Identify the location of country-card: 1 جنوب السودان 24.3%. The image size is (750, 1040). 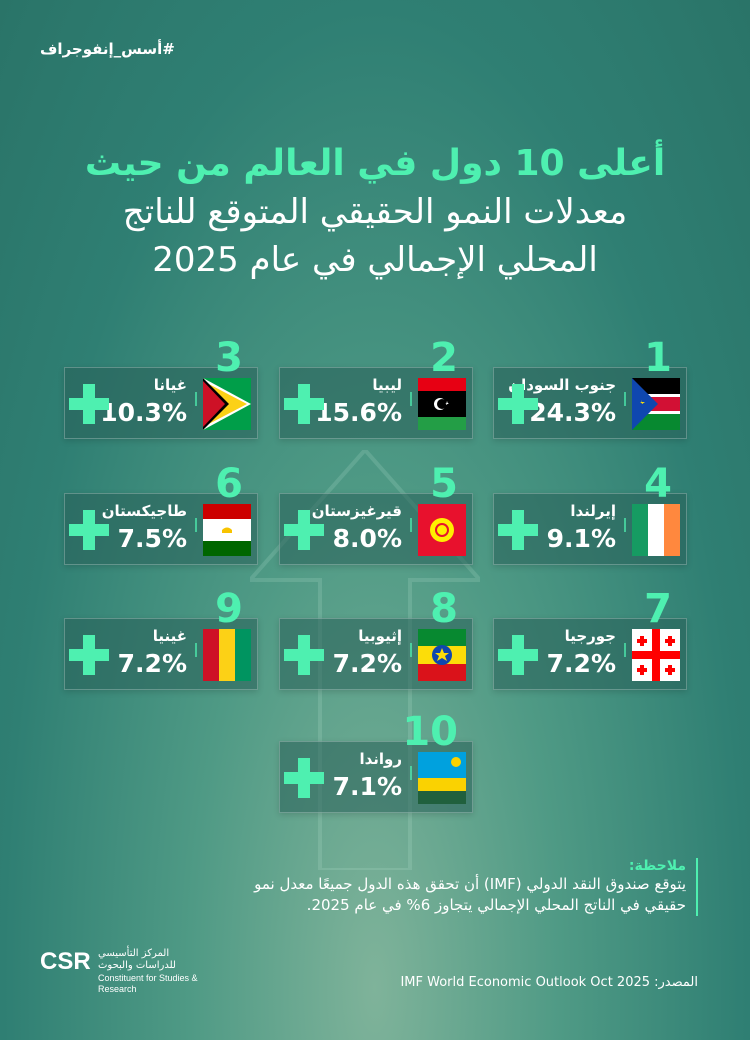
(590, 388).